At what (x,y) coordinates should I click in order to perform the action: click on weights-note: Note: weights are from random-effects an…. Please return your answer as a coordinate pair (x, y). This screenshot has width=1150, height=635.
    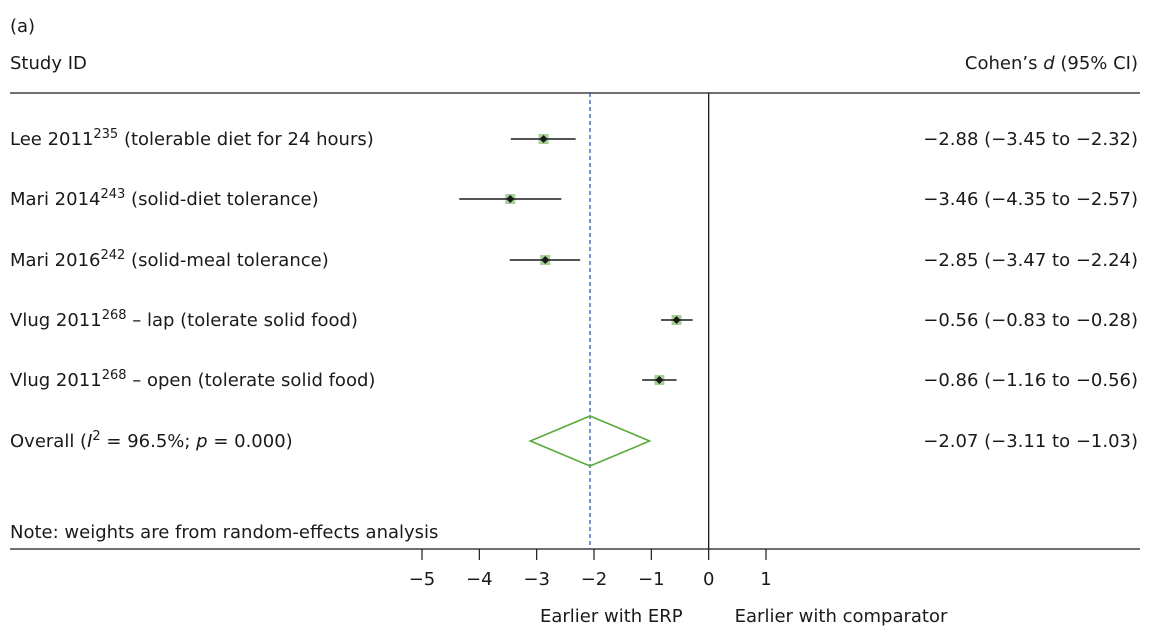
    Looking at the image, I should click on (224, 532).